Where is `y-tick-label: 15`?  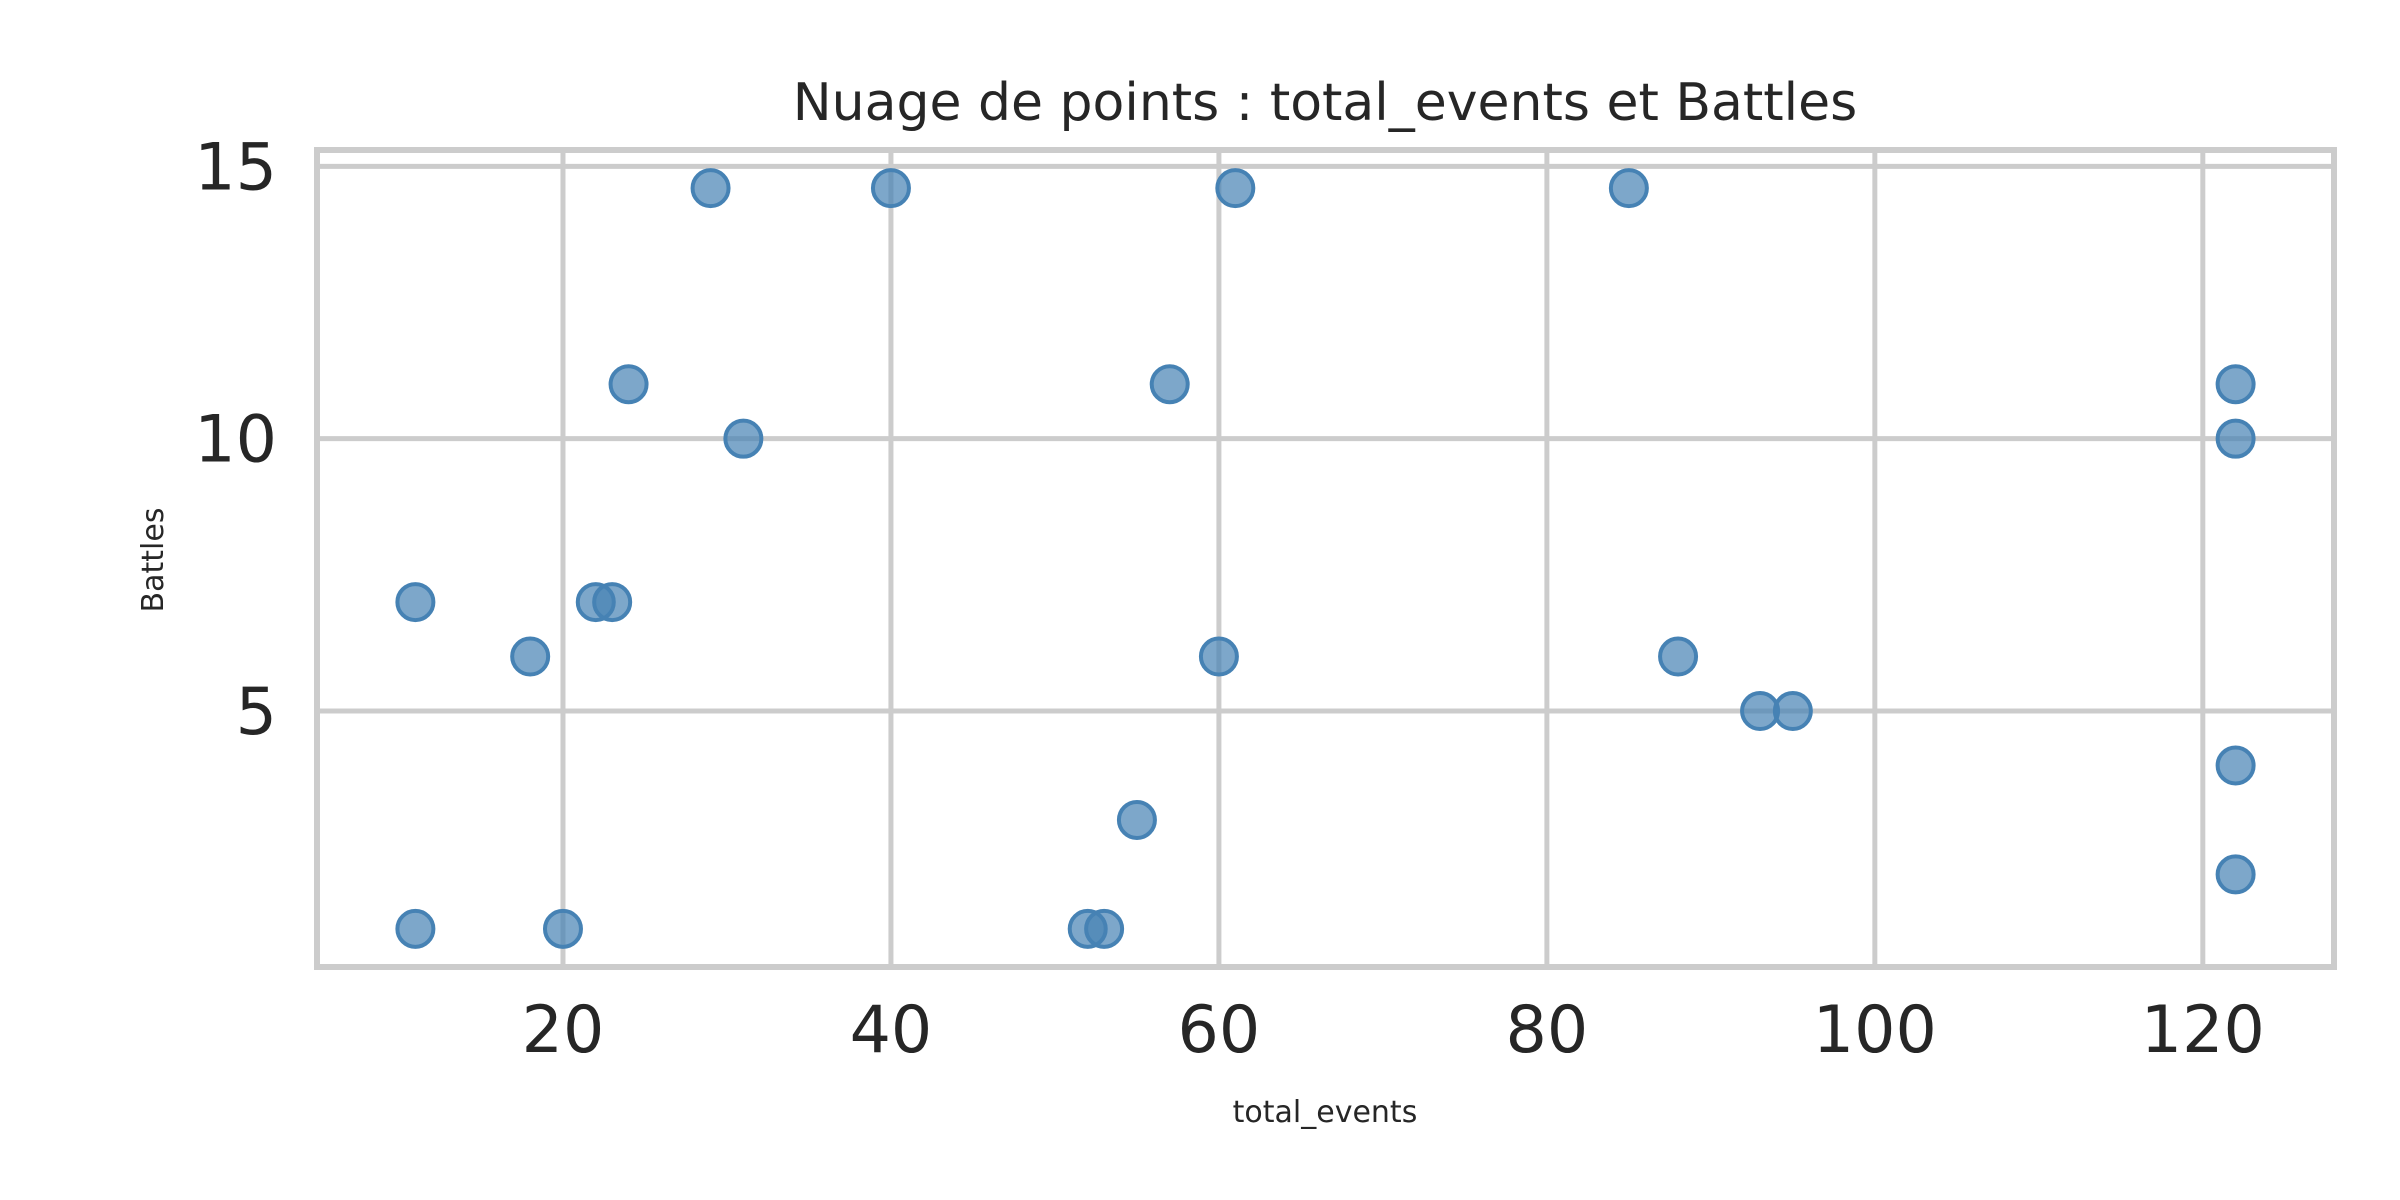
y-tick-label: 15 is located at coordinates (235, 167).